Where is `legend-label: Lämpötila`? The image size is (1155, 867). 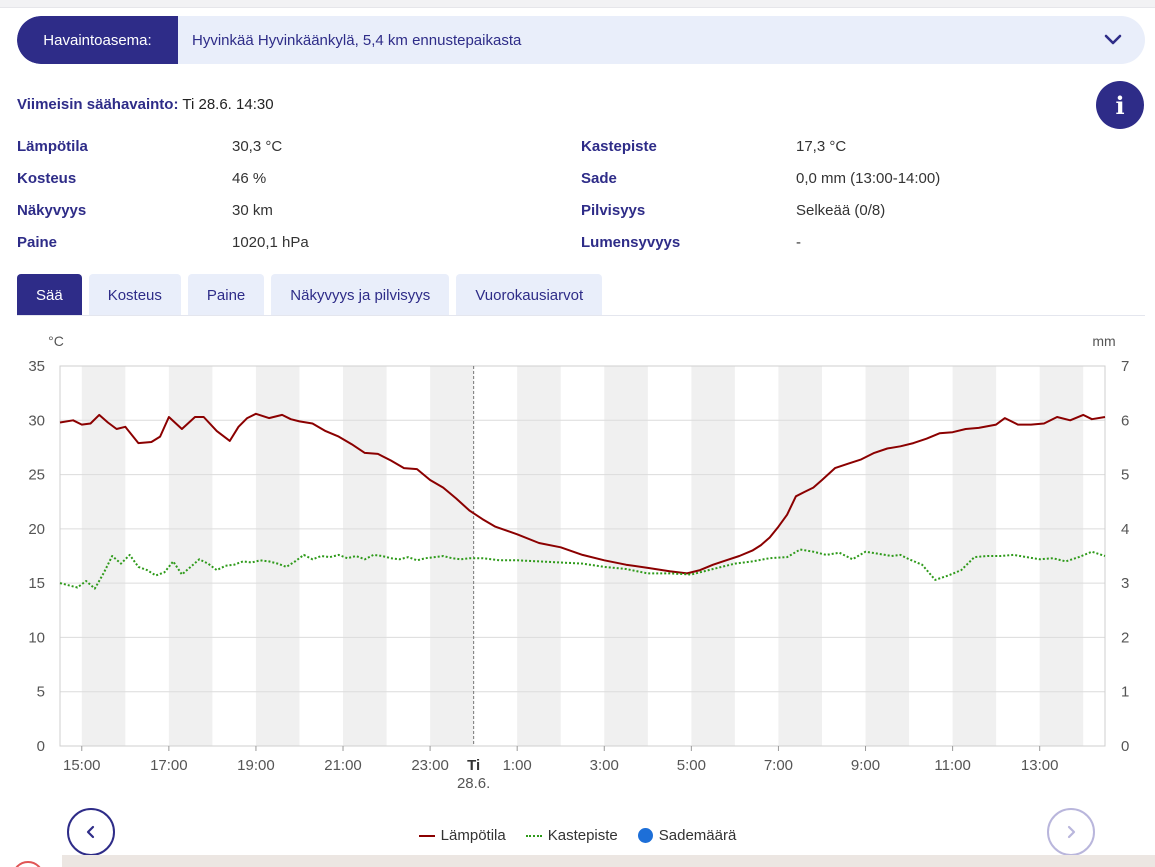
legend-label: Lämpötila is located at coordinates (473, 835).